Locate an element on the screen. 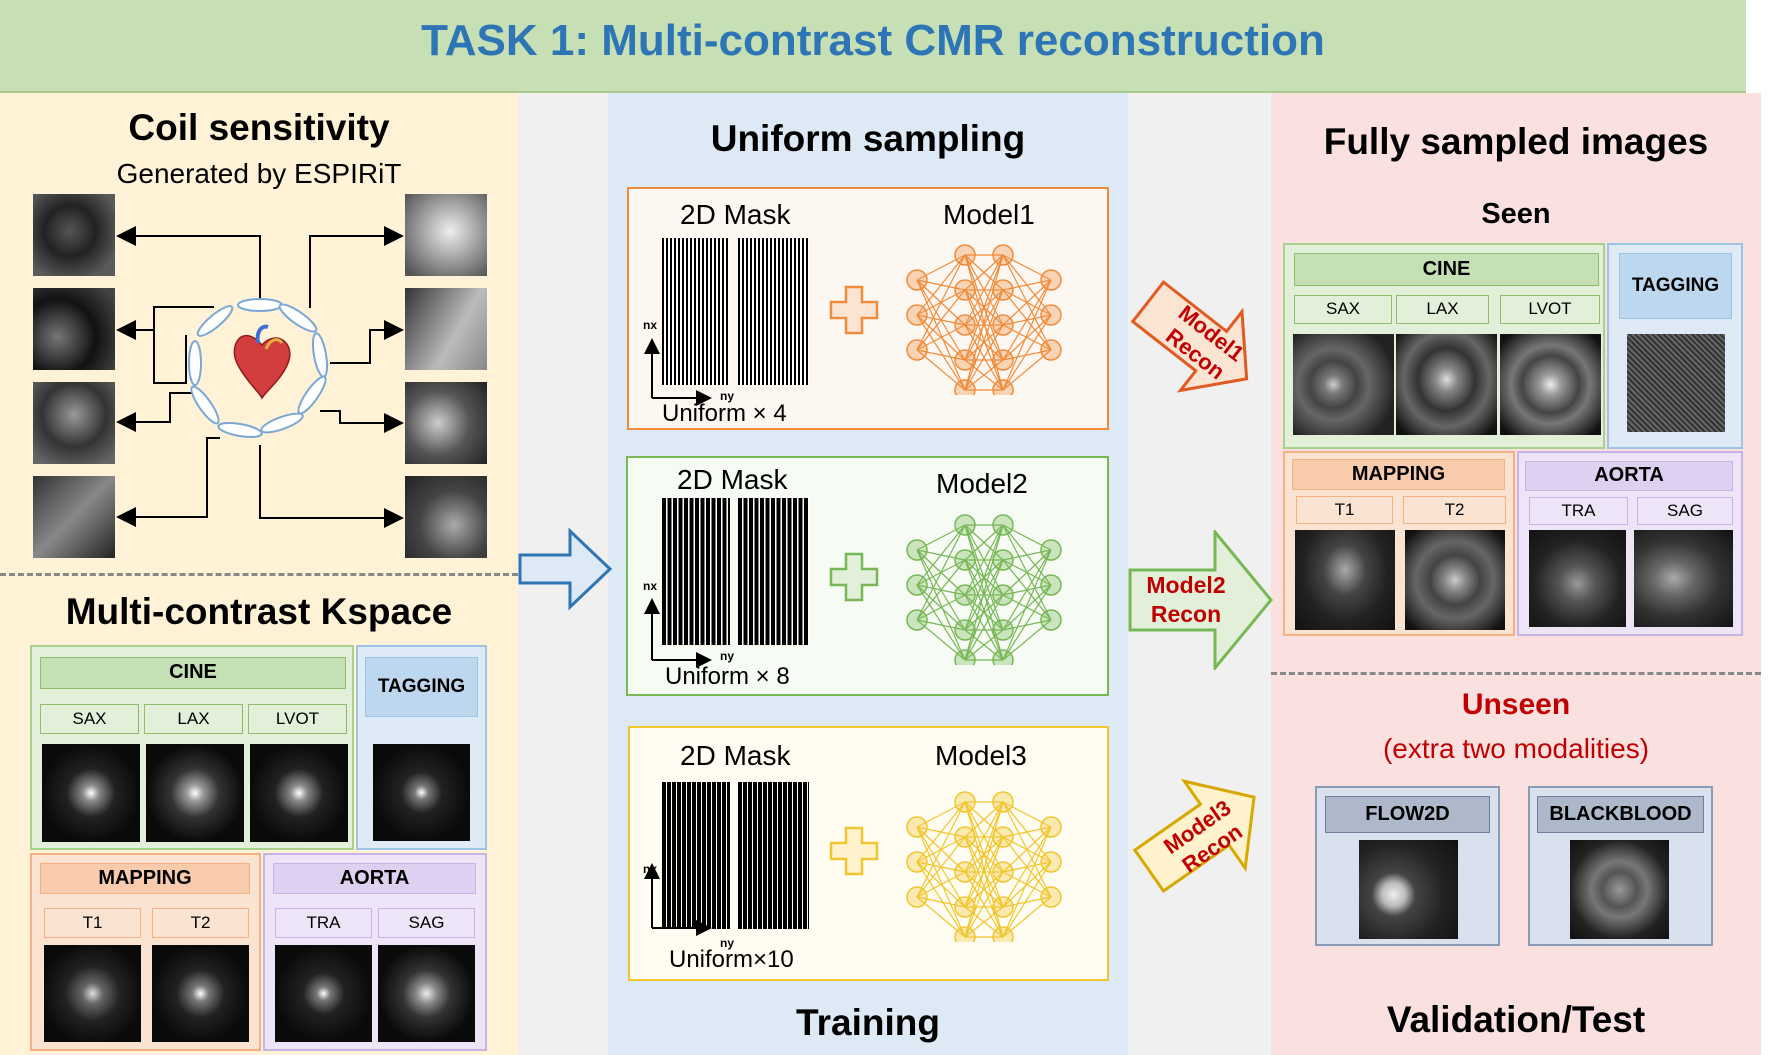 The image size is (1780, 1055). kspace-aorta-label: AORTA is located at coordinates (374, 878).